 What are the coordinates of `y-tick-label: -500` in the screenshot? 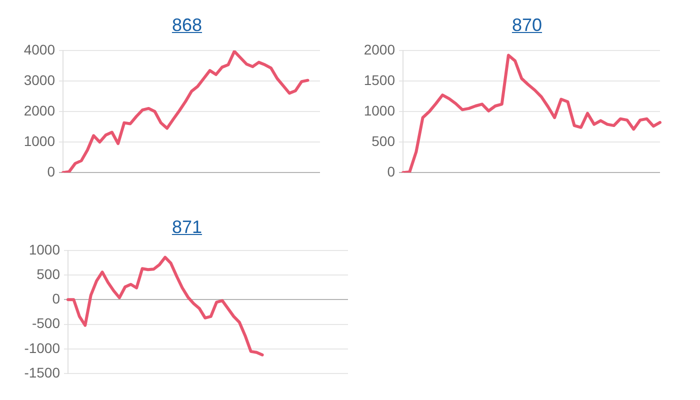 It's located at (46, 323).